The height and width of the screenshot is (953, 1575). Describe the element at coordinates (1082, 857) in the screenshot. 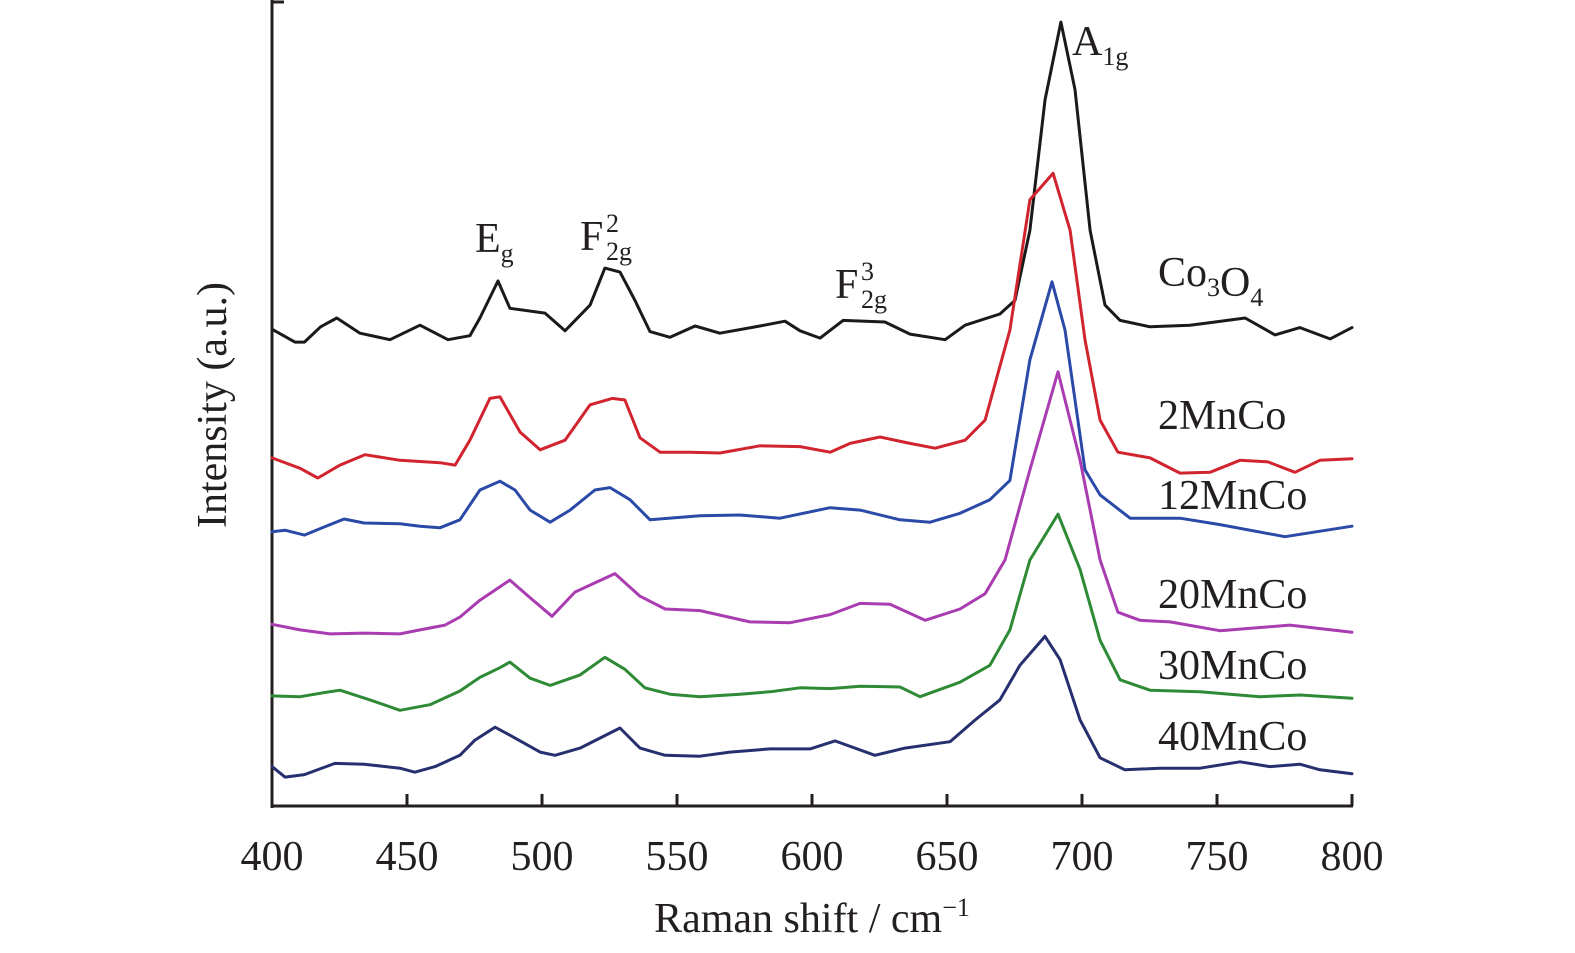

I see `x-tick-label: 700` at that location.